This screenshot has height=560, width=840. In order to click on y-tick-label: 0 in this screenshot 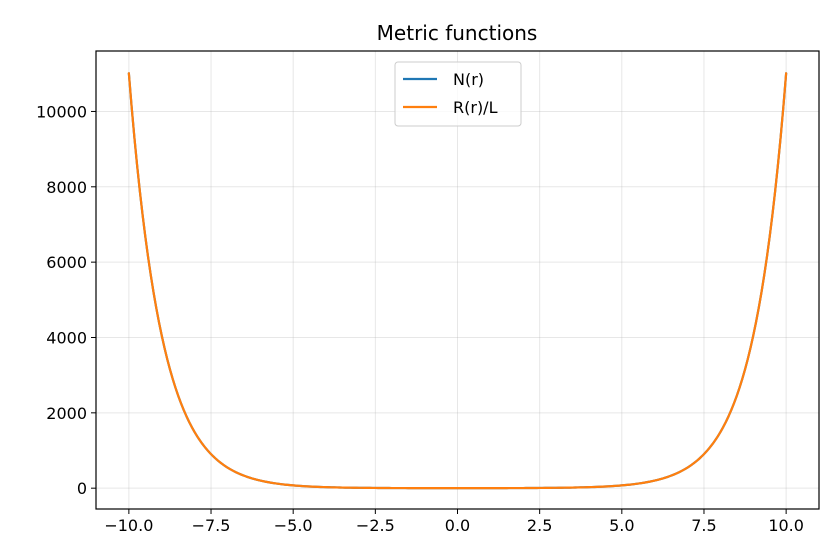, I will do `click(82, 488)`.